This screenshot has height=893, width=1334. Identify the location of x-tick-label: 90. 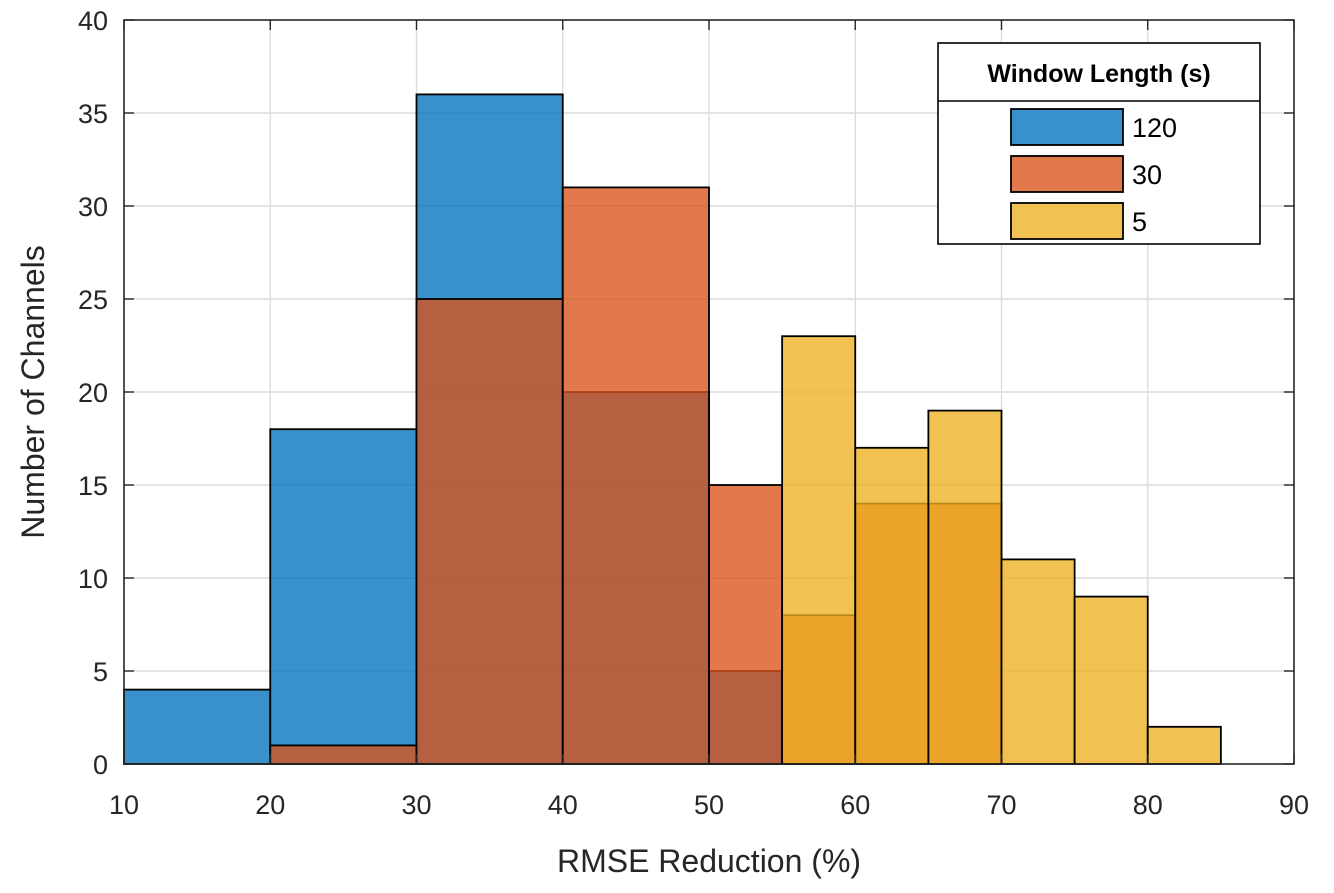
(1294, 805).